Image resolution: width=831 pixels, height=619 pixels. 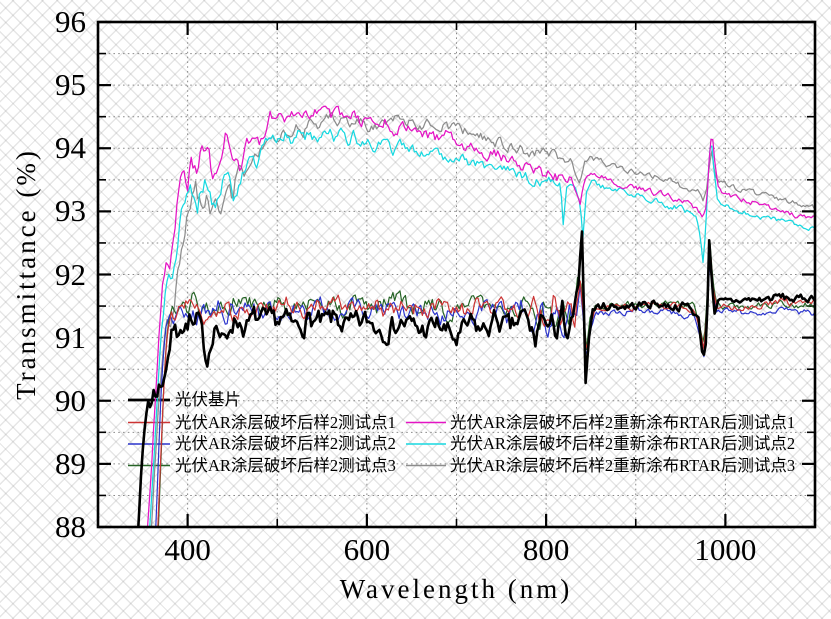 I want to click on y-tick-label: 91, so click(x=70, y=337).